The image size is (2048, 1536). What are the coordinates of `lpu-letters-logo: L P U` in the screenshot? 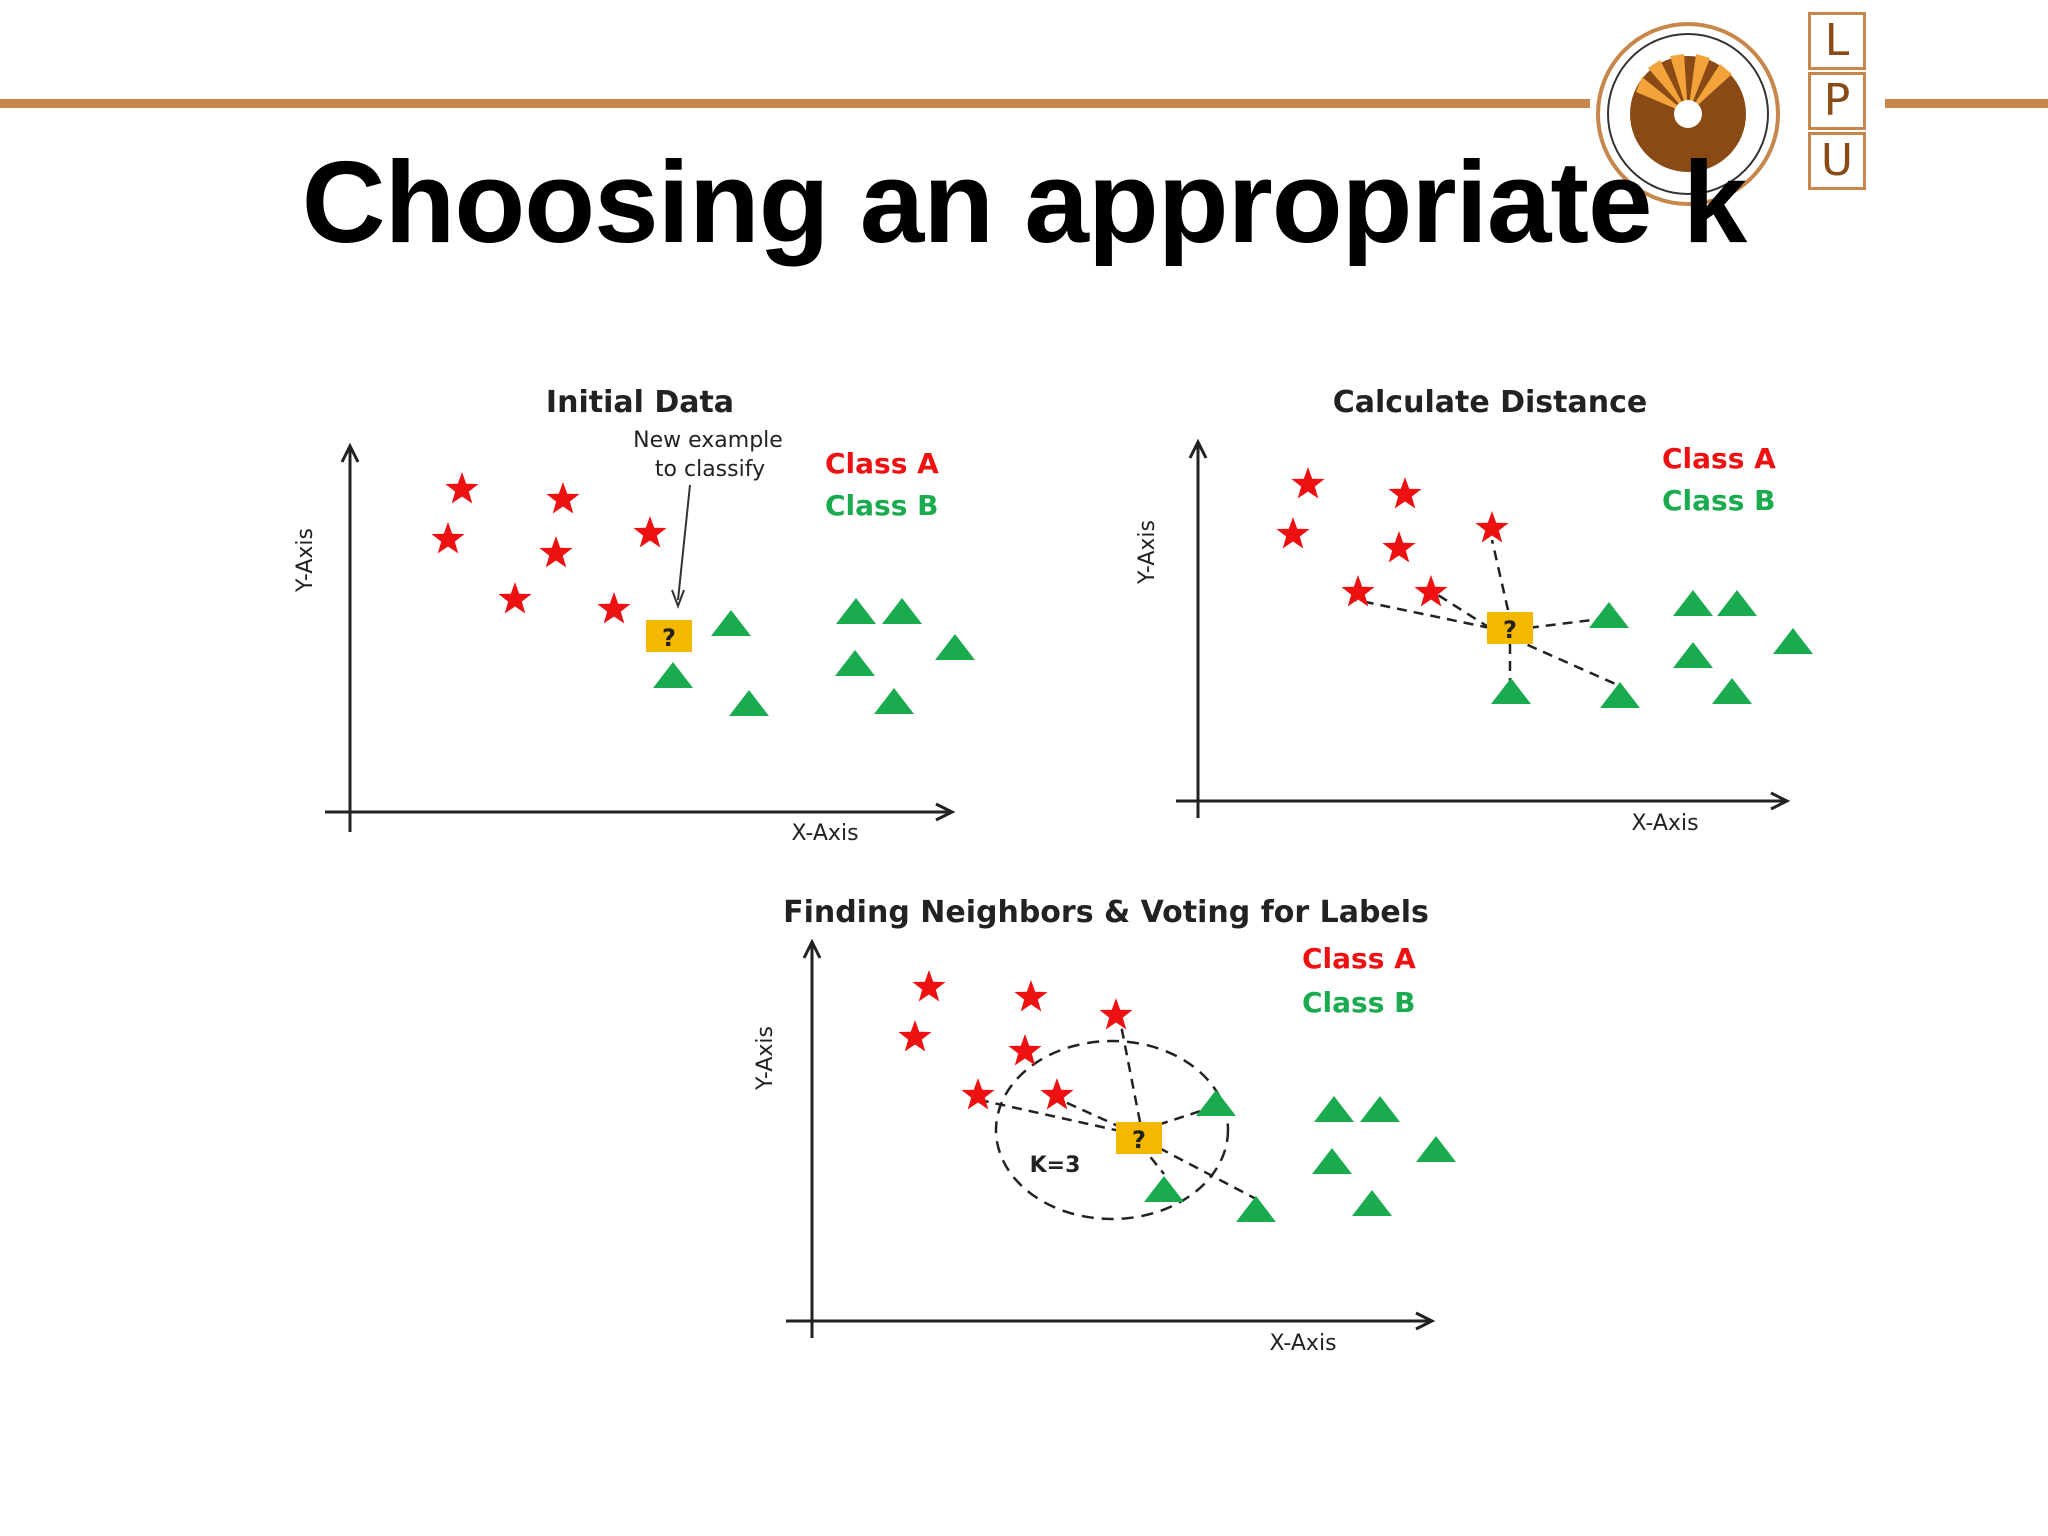 It's located at (1838, 102).